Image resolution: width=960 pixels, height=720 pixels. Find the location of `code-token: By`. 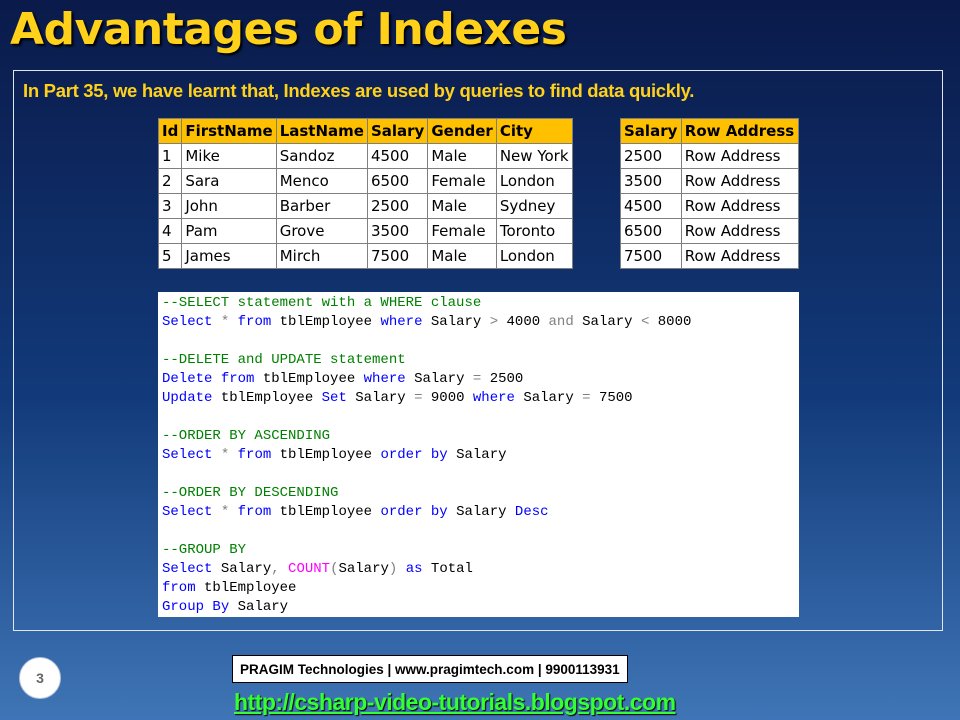

code-token: By is located at coordinates (221, 607).